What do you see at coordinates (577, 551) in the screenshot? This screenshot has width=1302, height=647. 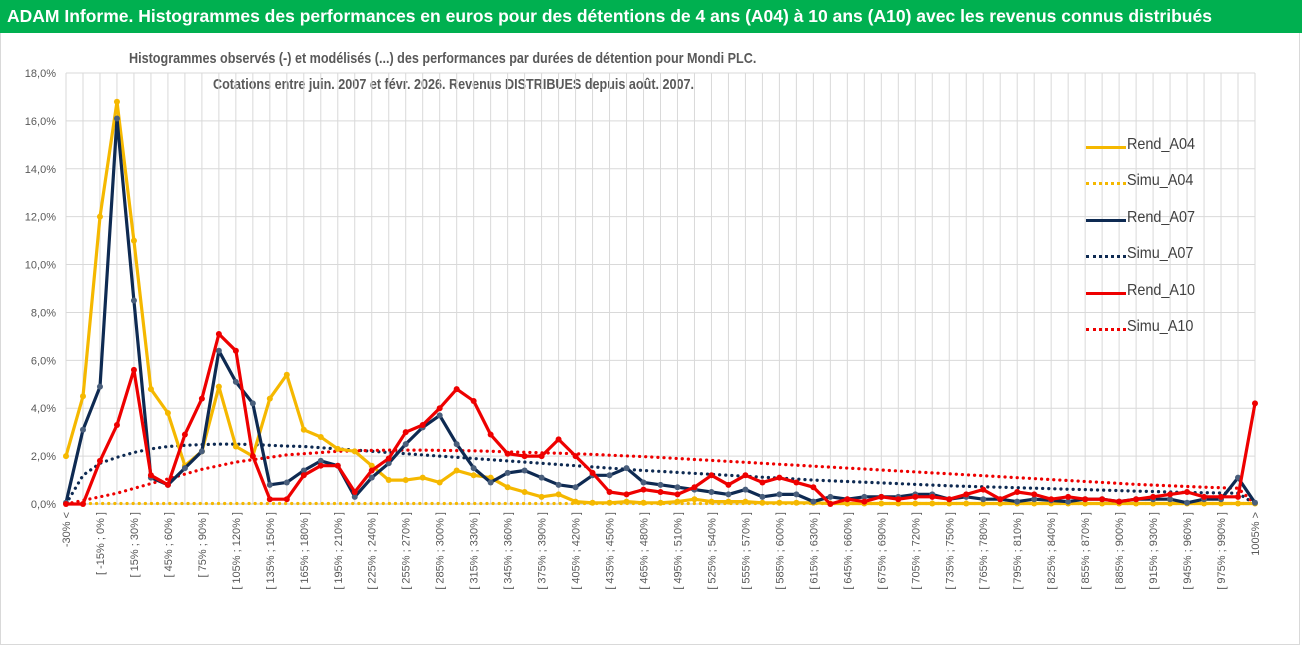 I see `x-tick-label: [ 405% ; 420% ]` at bounding box center [577, 551].